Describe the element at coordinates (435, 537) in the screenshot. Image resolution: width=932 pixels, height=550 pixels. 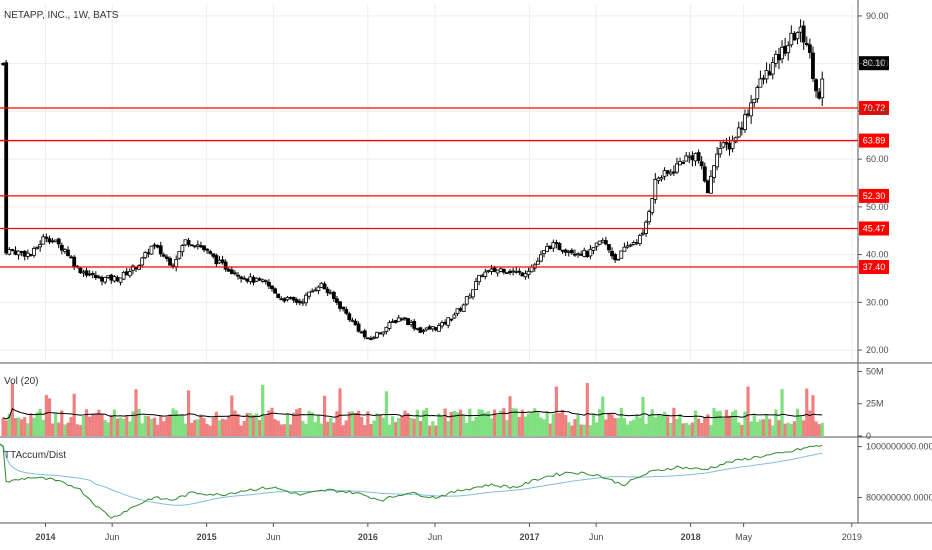
I see `x-tick-label: Jun` at that location.